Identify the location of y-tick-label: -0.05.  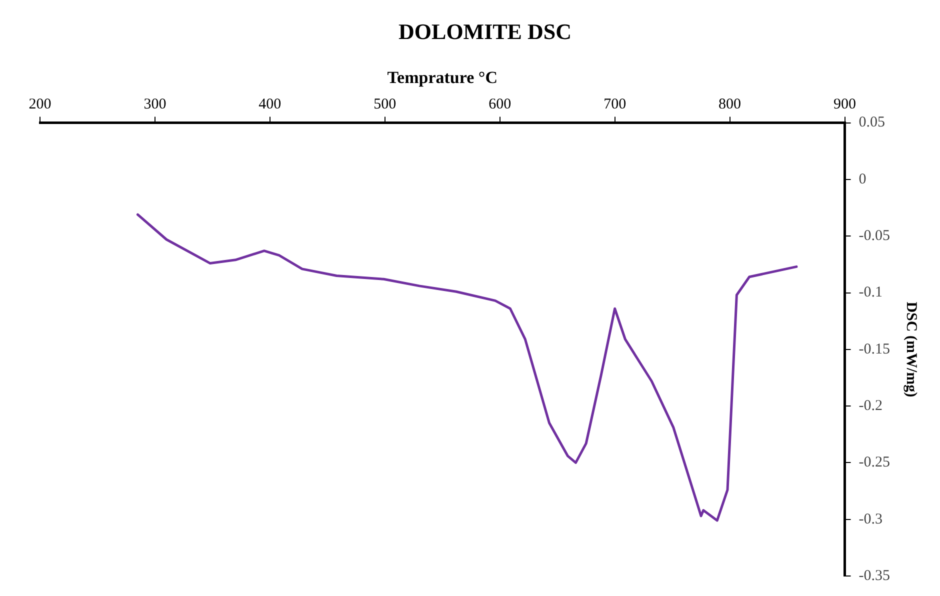
(874, 236).